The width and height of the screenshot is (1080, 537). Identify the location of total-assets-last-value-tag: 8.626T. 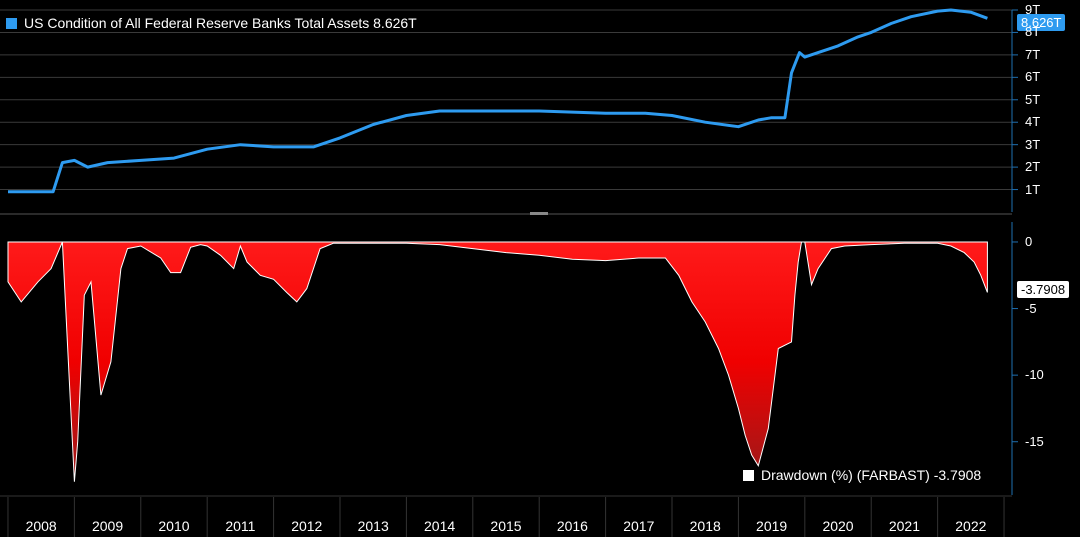
(1041, 22).